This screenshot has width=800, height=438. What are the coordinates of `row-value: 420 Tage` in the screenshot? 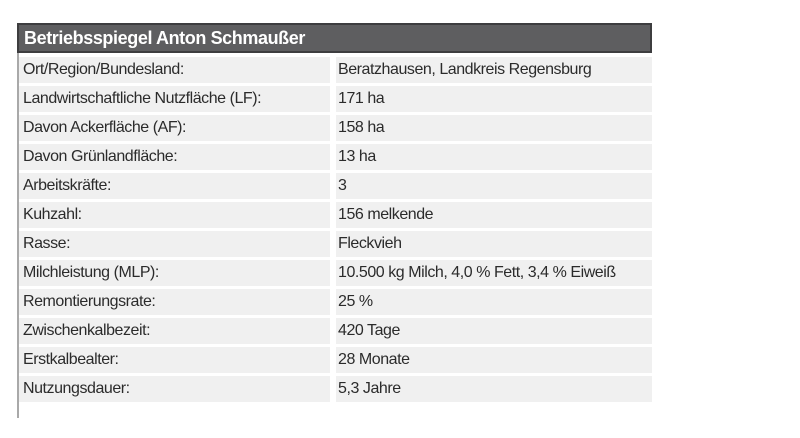 It's located at (494, 331).